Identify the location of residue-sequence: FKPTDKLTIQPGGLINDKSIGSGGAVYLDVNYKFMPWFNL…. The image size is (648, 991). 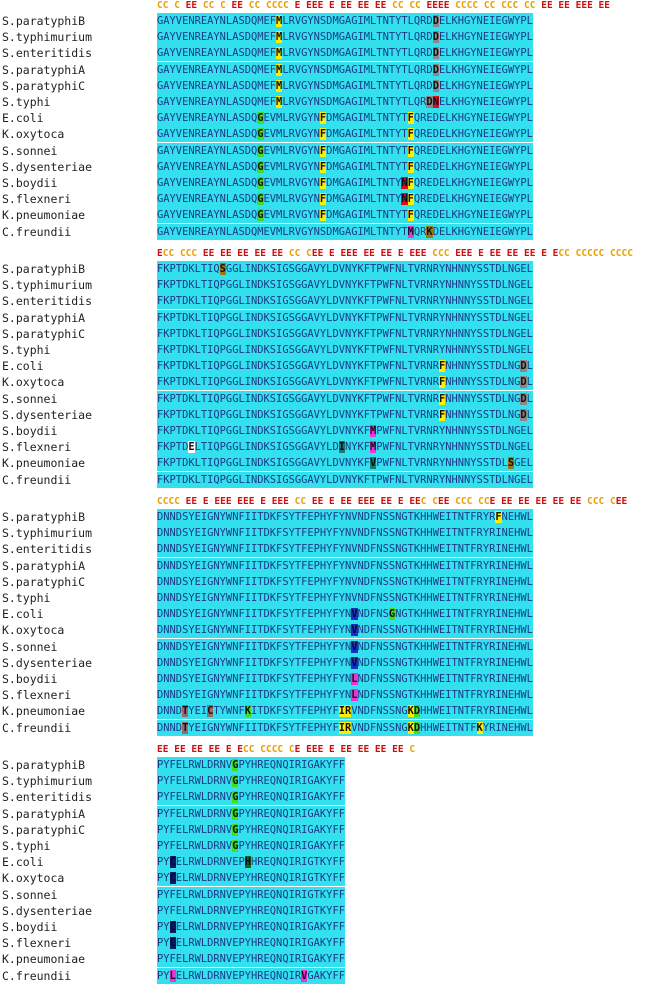
(345, 431).